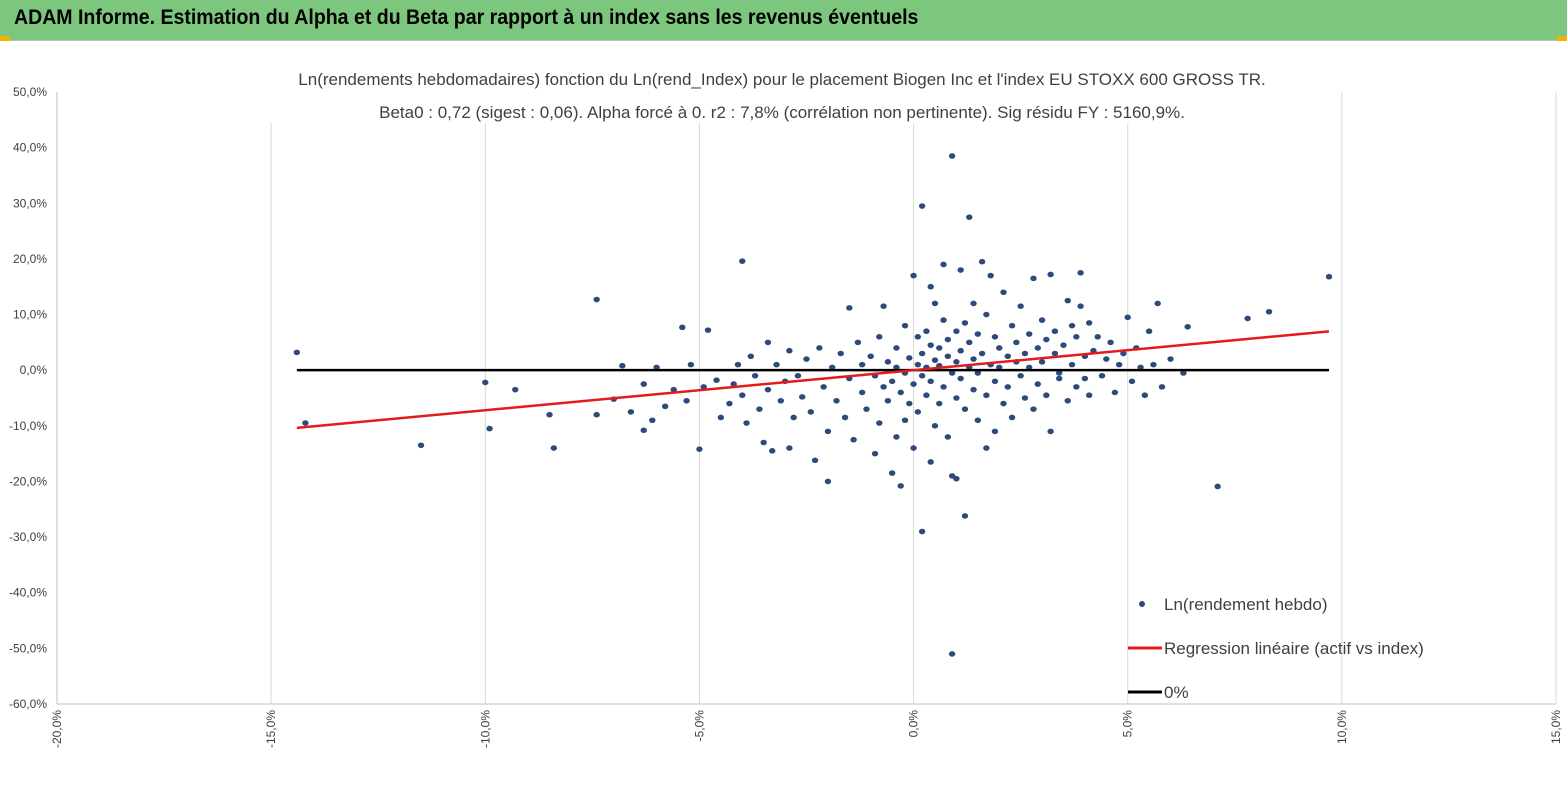 The height and width of the screenshot is (787, 1567). I want to click on y-tick-label: -50,0%, so click(28, 648).